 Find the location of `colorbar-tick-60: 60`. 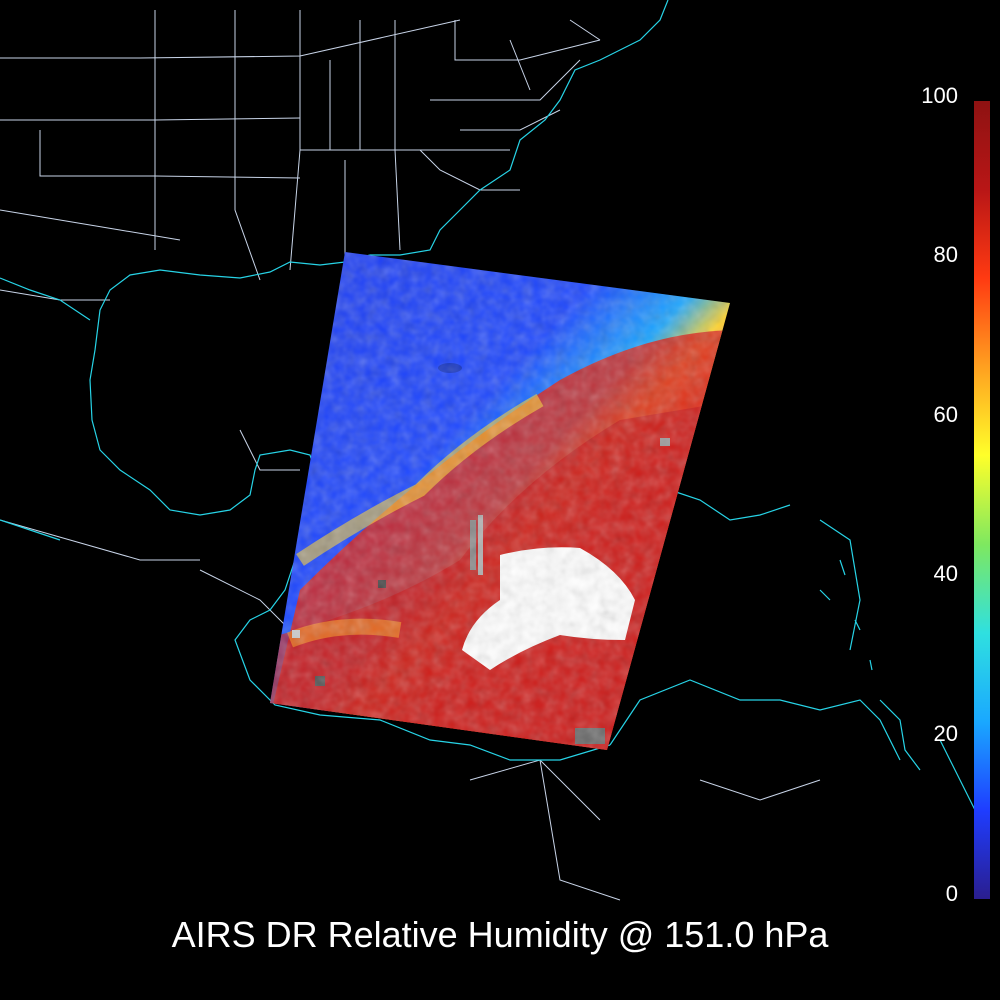

colorbar-tick-60: 60 is located at coordinates (945, 414).